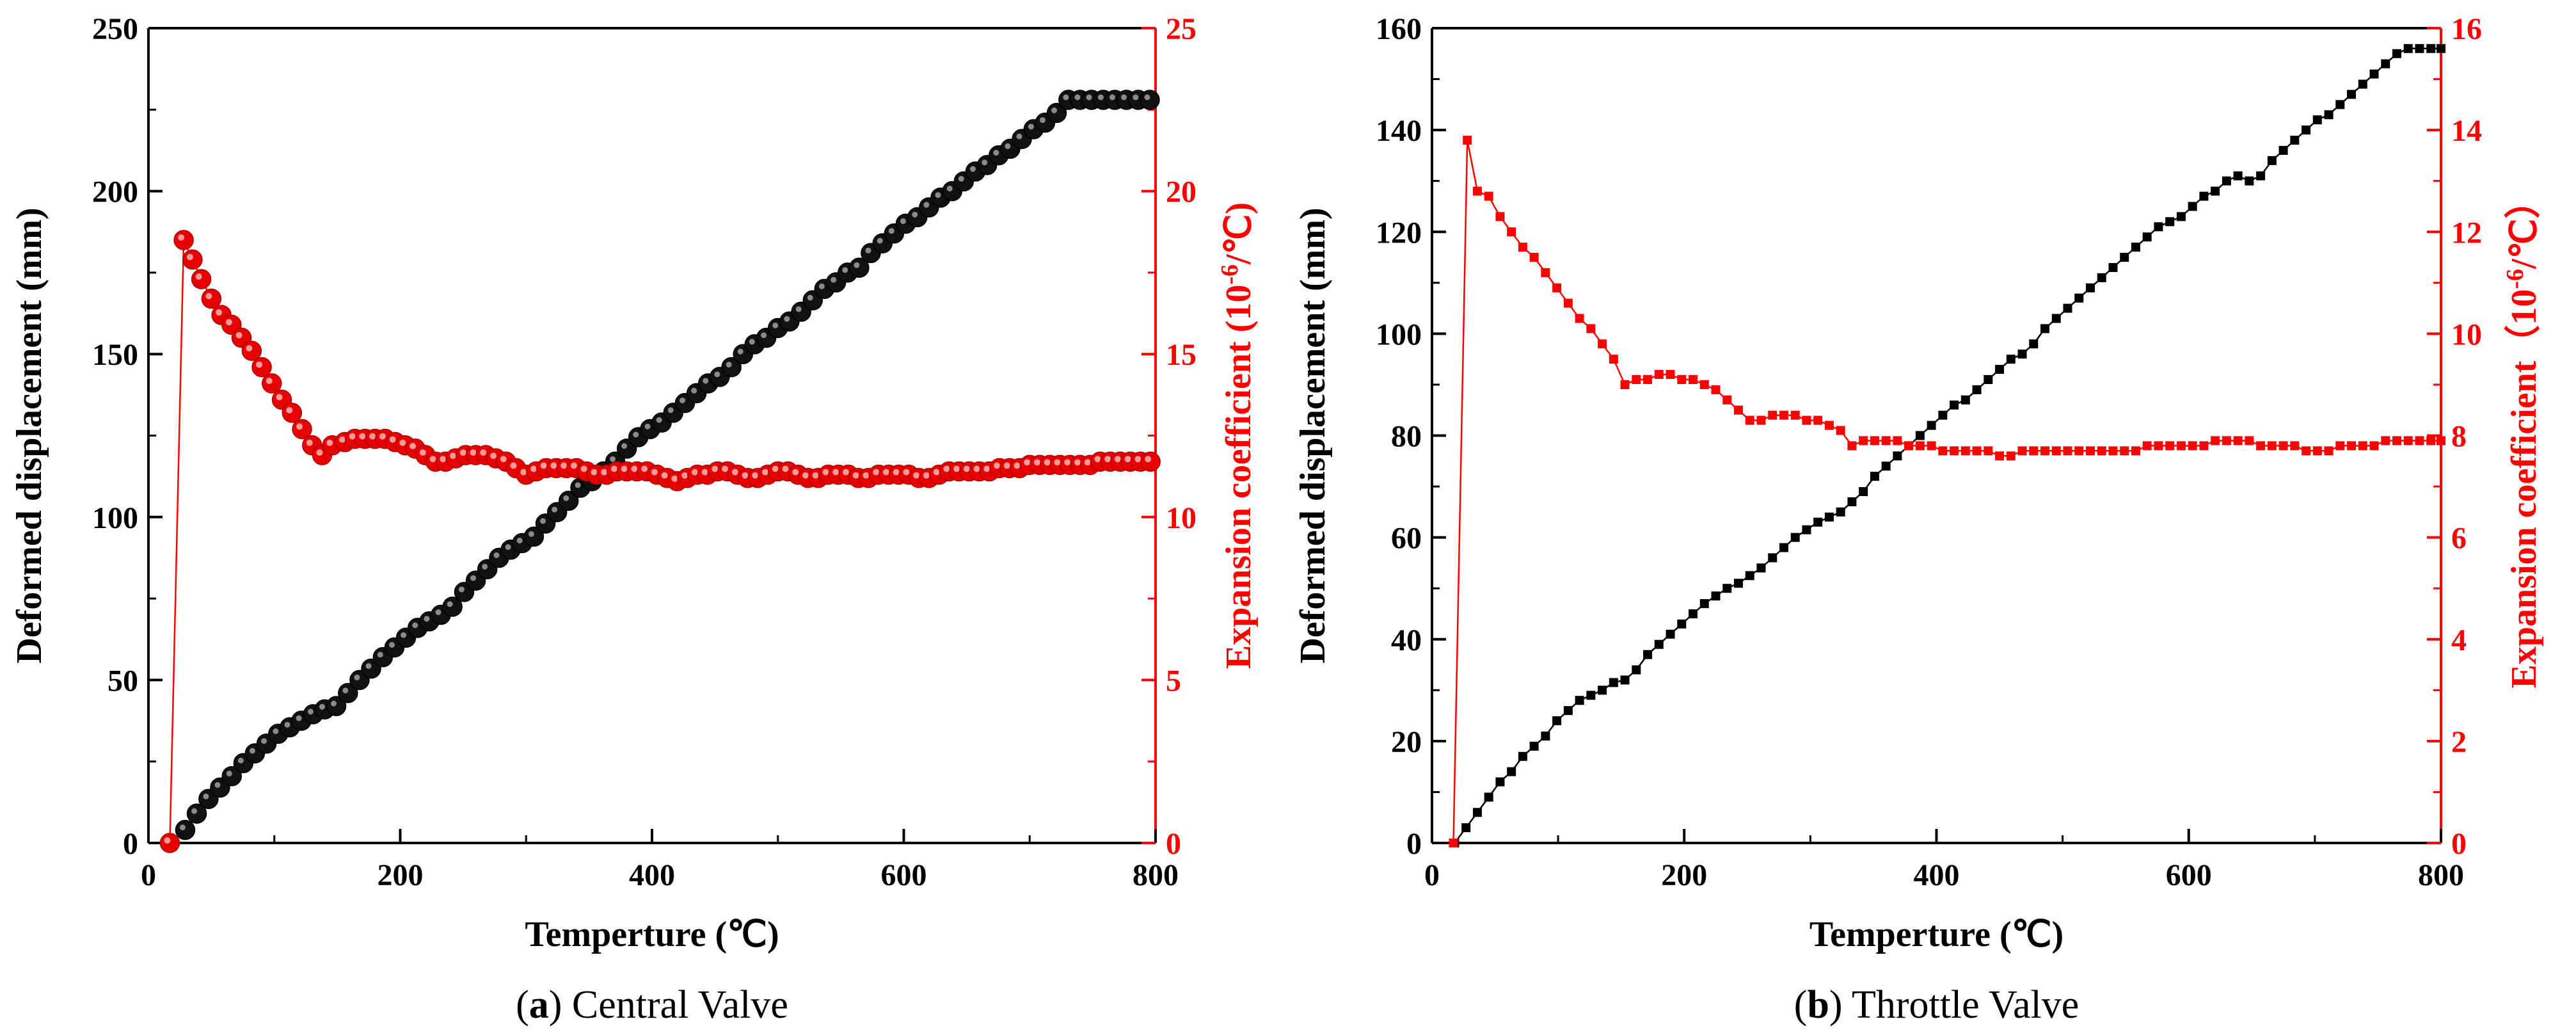 The width and height of the screenshot is (2576, 1035). Describe the element at coordinates (2516, 279) in the screenshot. I see `y-right-axis-title-exponent: -6` at that location.